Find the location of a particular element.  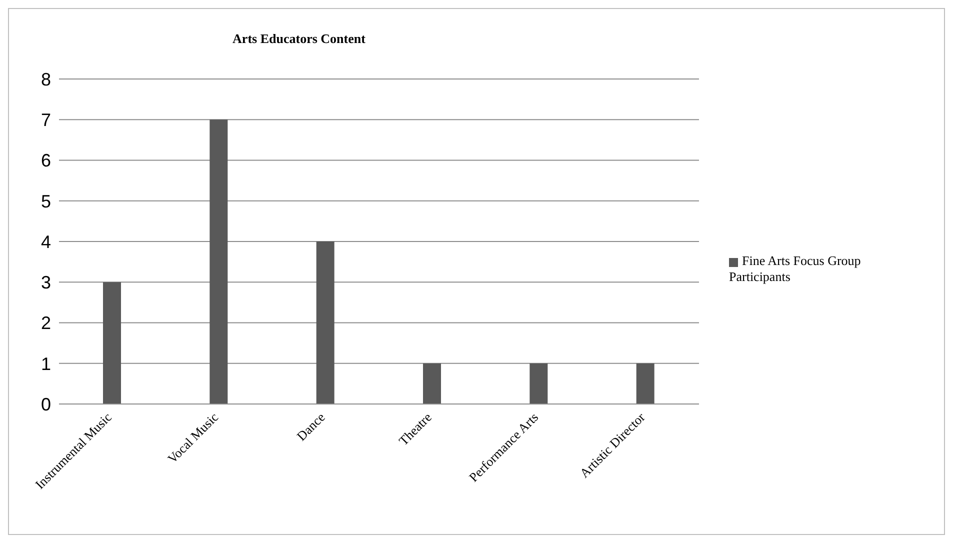

y-tick-label: 8 is located at coordinates (45, 79).